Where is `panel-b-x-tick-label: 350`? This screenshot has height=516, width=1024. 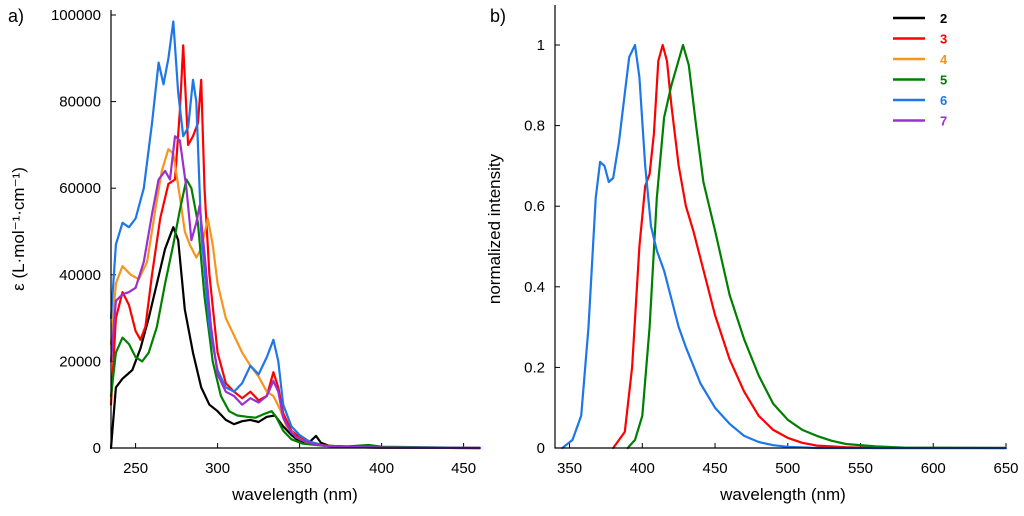 panel-b-x-tick-label: 350 is located at coordinates (569, 468).